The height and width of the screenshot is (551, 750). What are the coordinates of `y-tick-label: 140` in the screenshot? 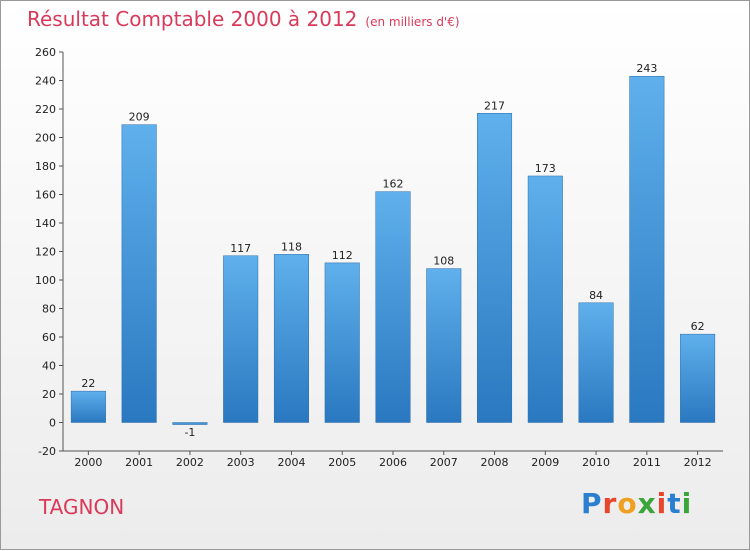 It's located at (45, 223).